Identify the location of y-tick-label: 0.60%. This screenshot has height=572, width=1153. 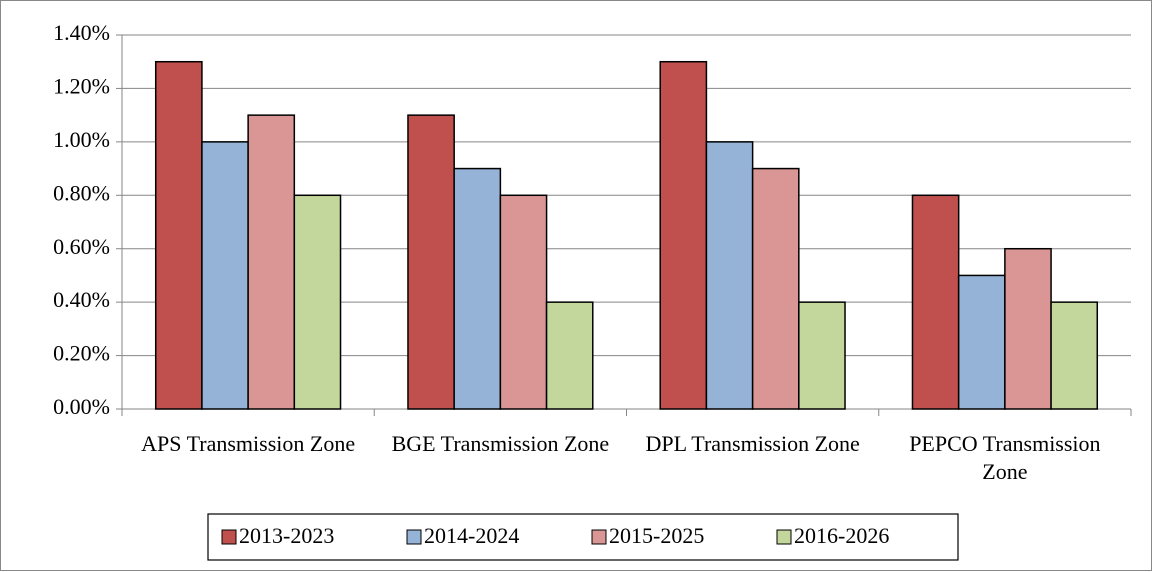
(81, 246).